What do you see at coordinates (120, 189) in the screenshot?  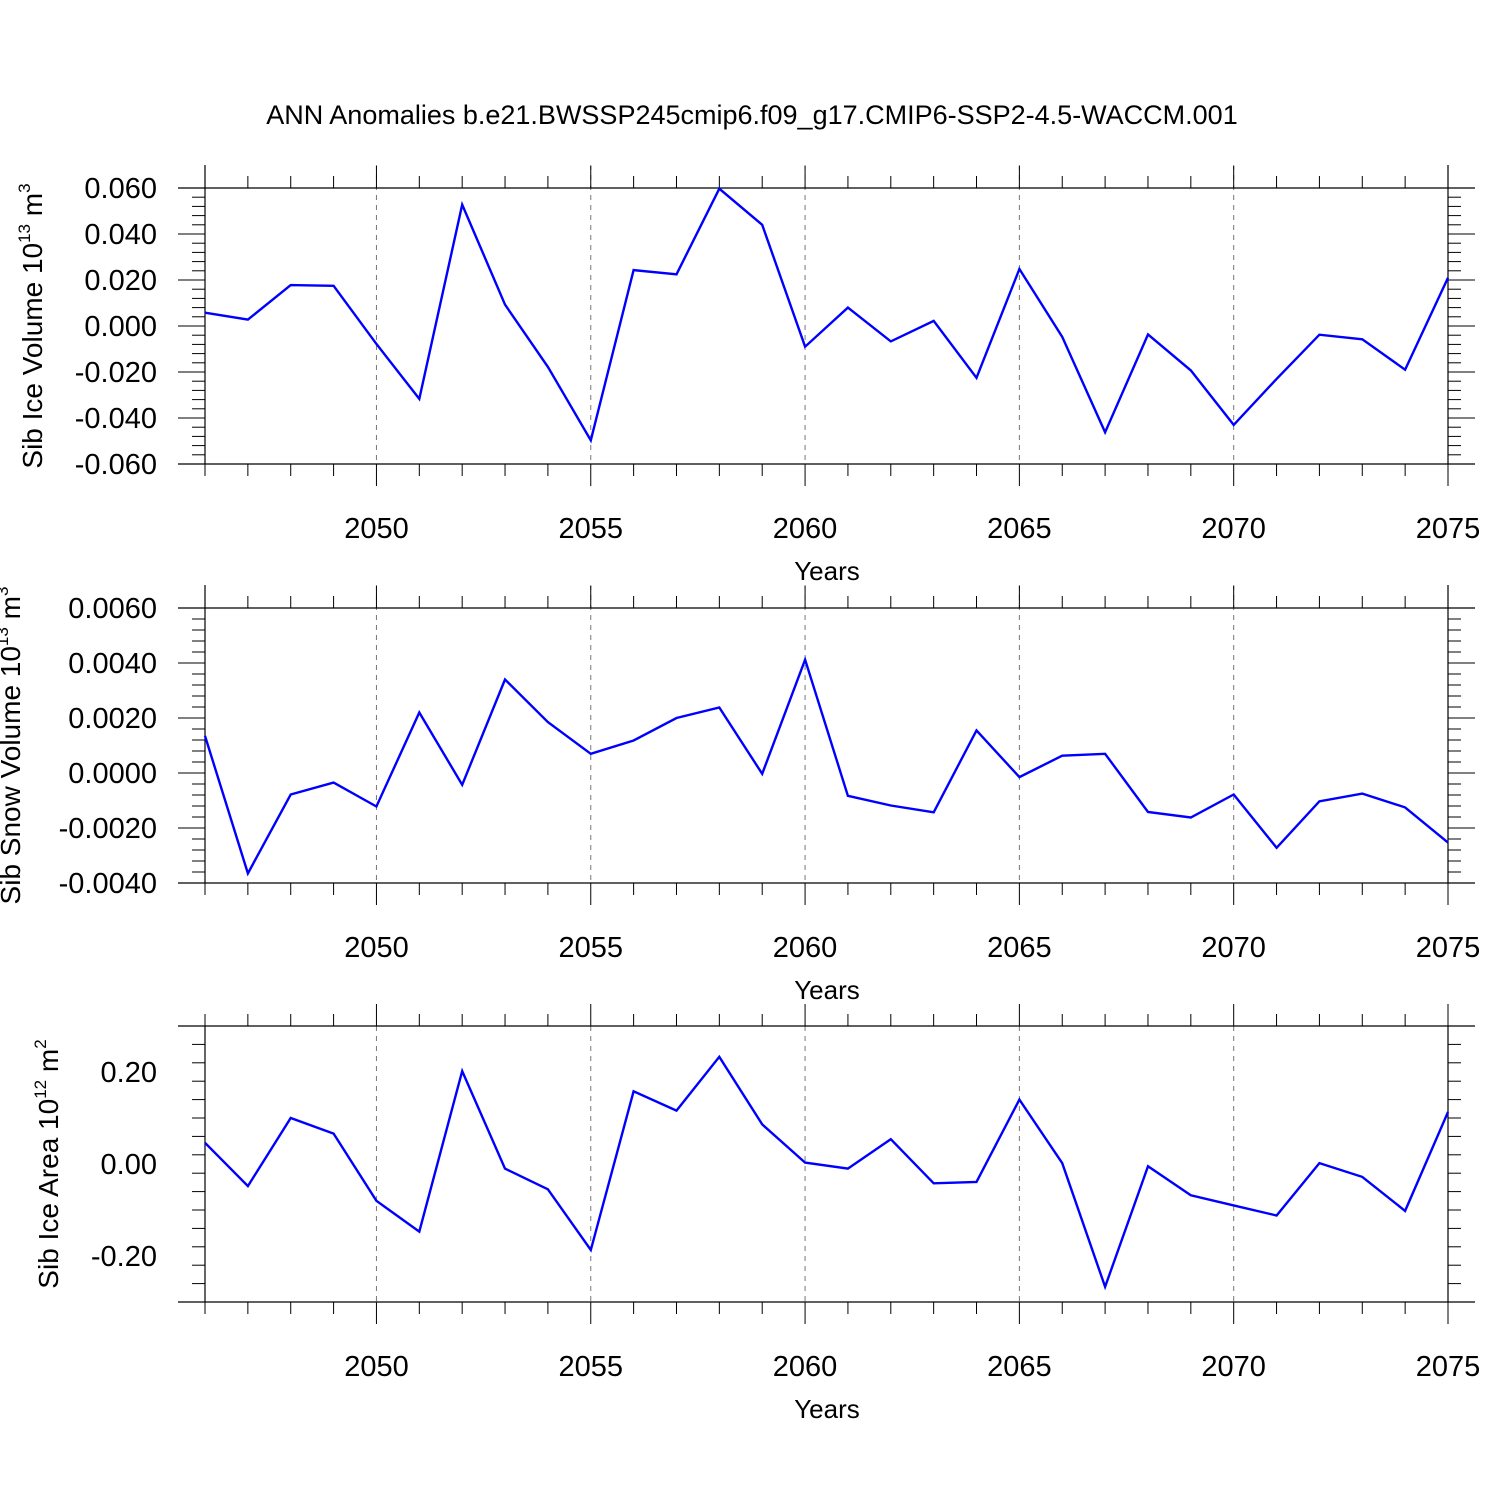 I see `y-tick-label: 0.060` at bounding box center [120, 189].